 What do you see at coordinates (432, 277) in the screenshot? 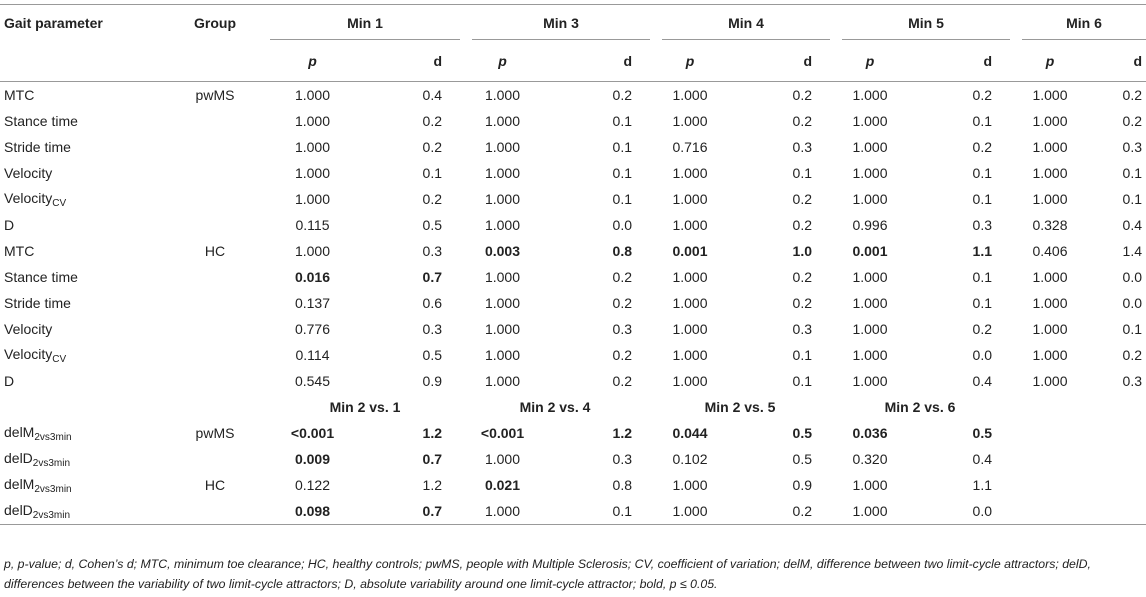
I see `effect-size-cell: 0.7` at bounding box center [432, 277].